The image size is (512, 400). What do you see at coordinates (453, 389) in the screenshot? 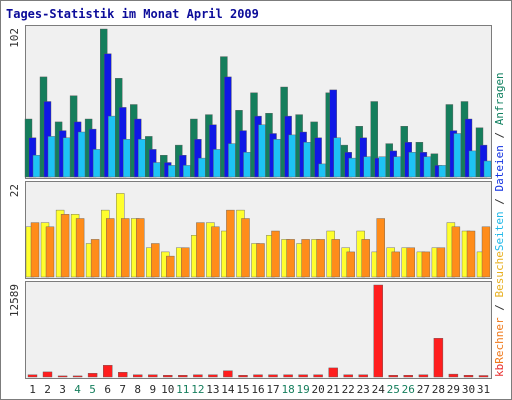
I see `day-label-29: 29` at bounding box center [453, 389].